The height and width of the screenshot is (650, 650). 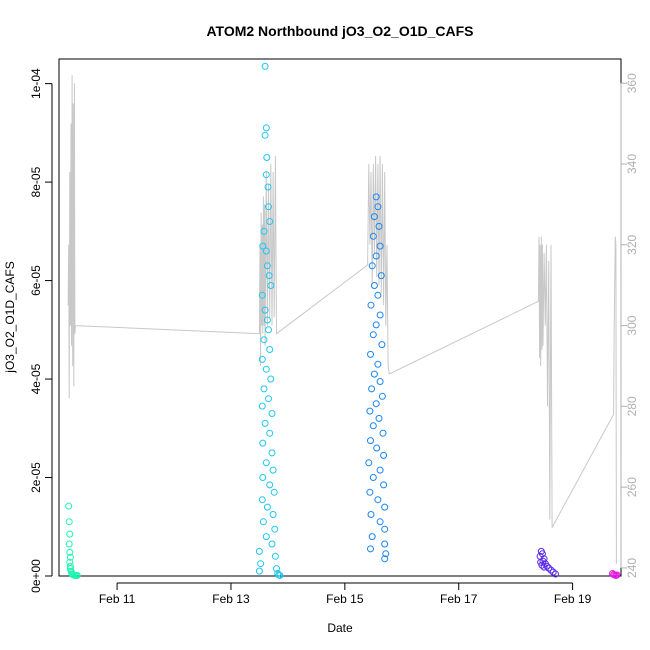 What do you see at coordinates (459, 599) in the screenshot?
I see `x-tick-label: Feb 17` at bounding box center [459, 599].